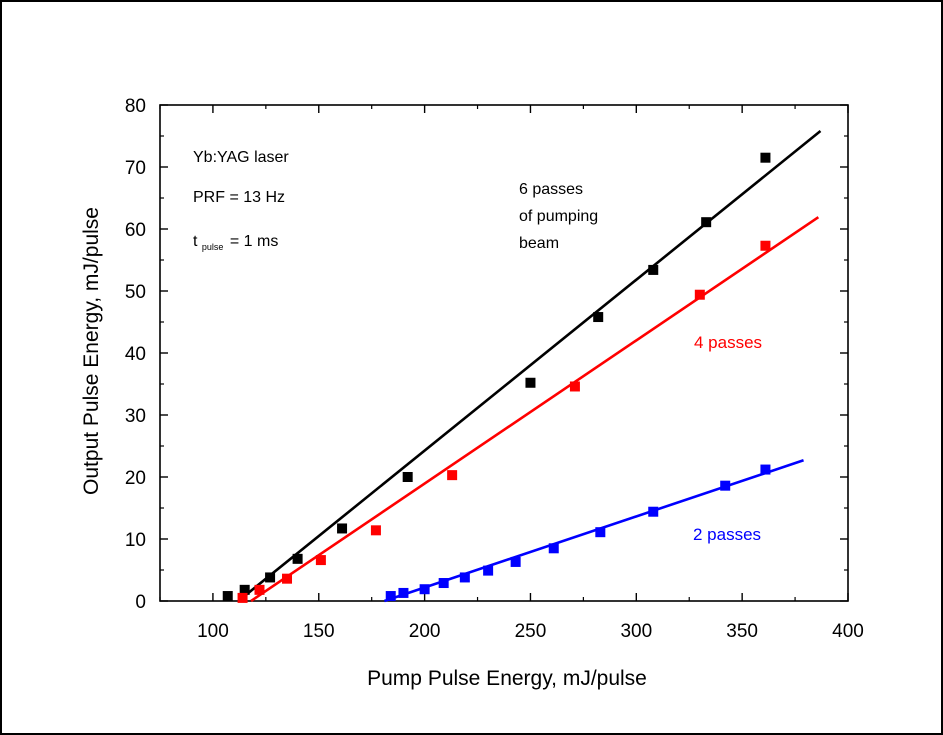 This screenshot has width=943, height=735. I want to click on series-label-2-passes: 2 passes, so click(727, 534).